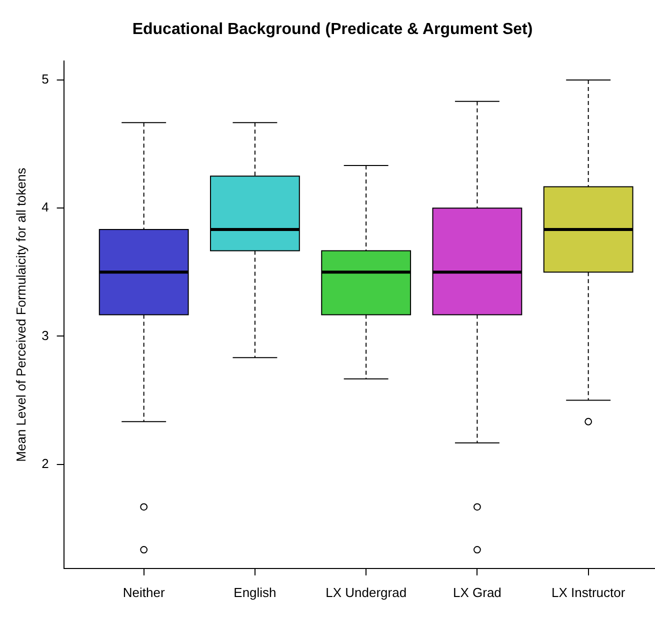  Describe the element at coordinates (45, 335) in the screenshot. I see `y-tick-label: 3` at that location.